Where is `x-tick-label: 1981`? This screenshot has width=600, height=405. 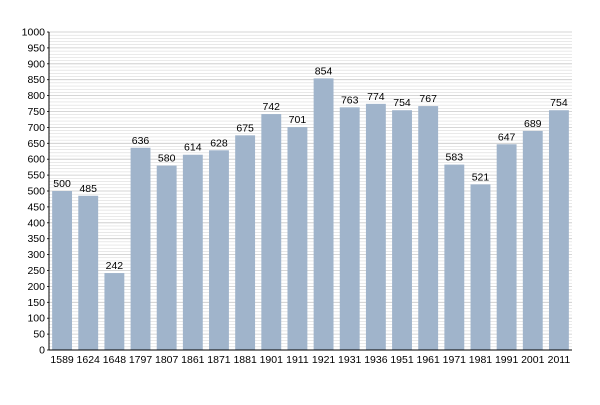
x-tick-label: 1981 is located at coordinates (481, 360).